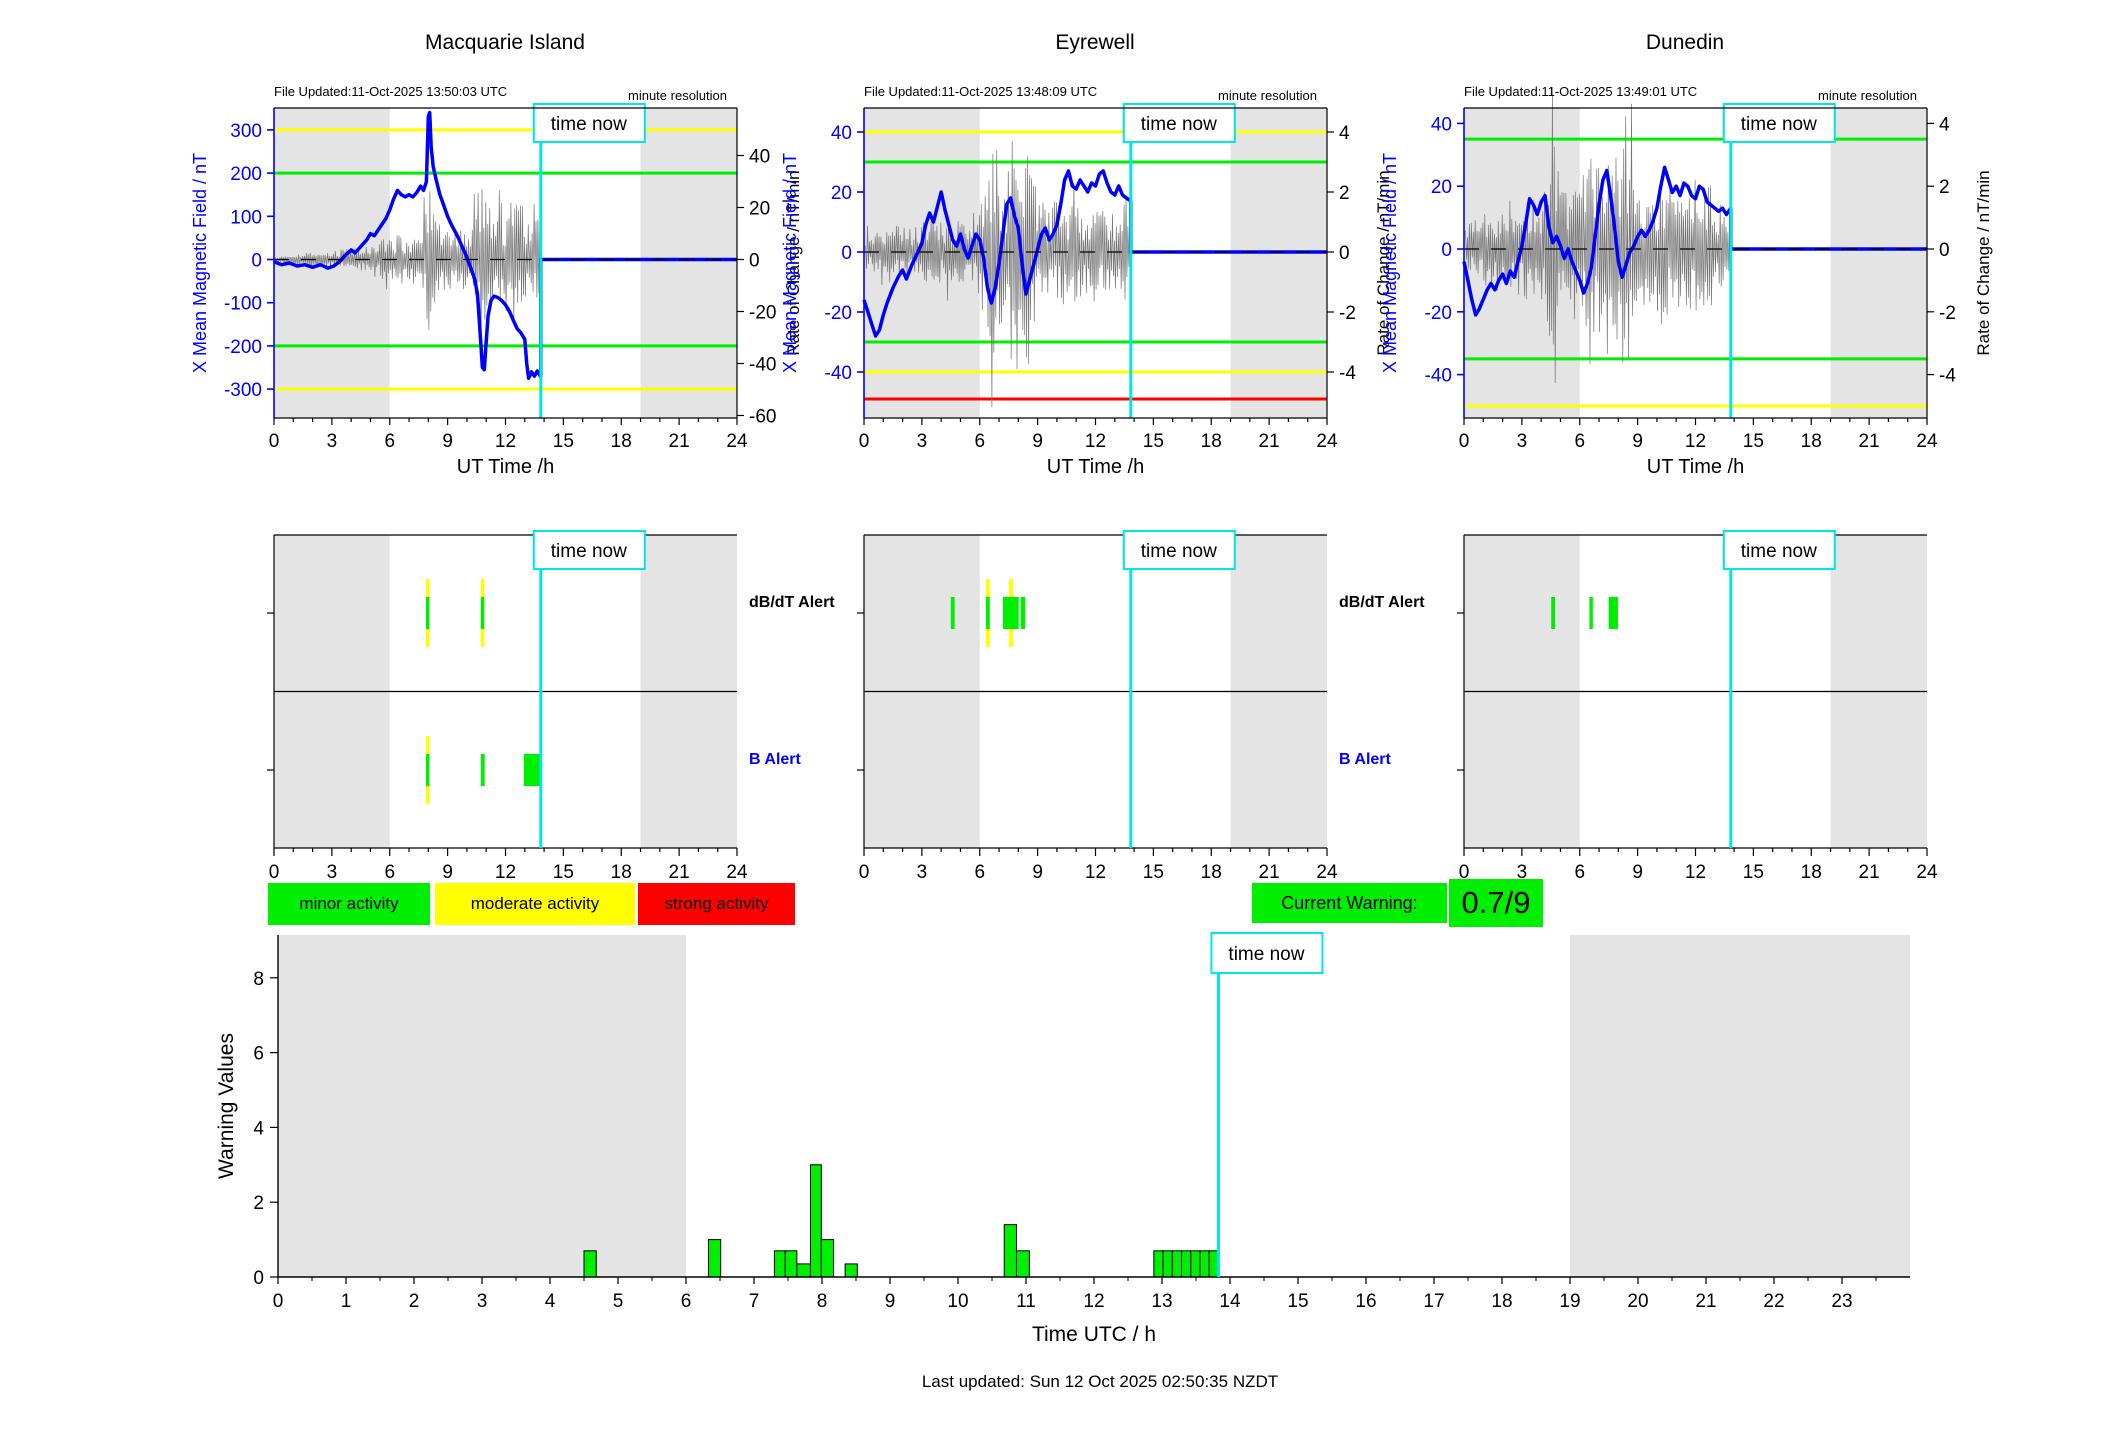 Image resolution: width=2117 pixels, height=1437 pixels. I want to click on y-tick-label-right: 40, so click(759, 157).